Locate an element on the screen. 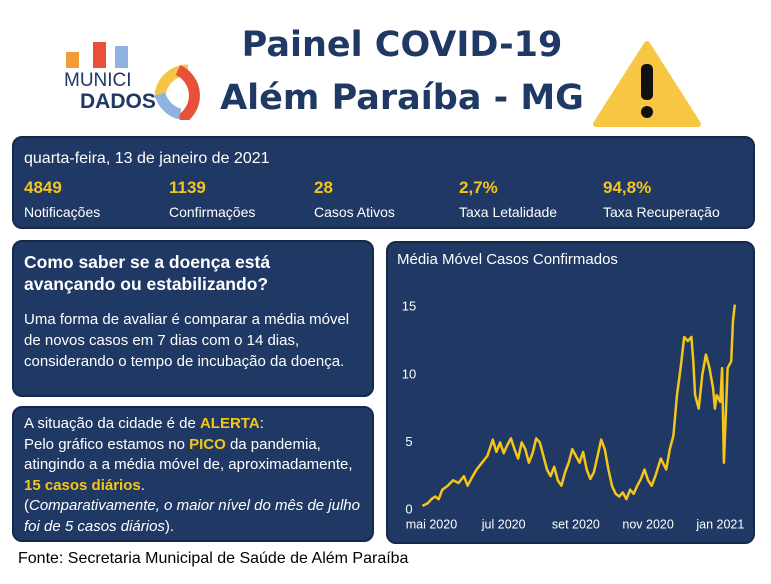  title: Além Paraíba - MG is located at coordinates (402, 98).